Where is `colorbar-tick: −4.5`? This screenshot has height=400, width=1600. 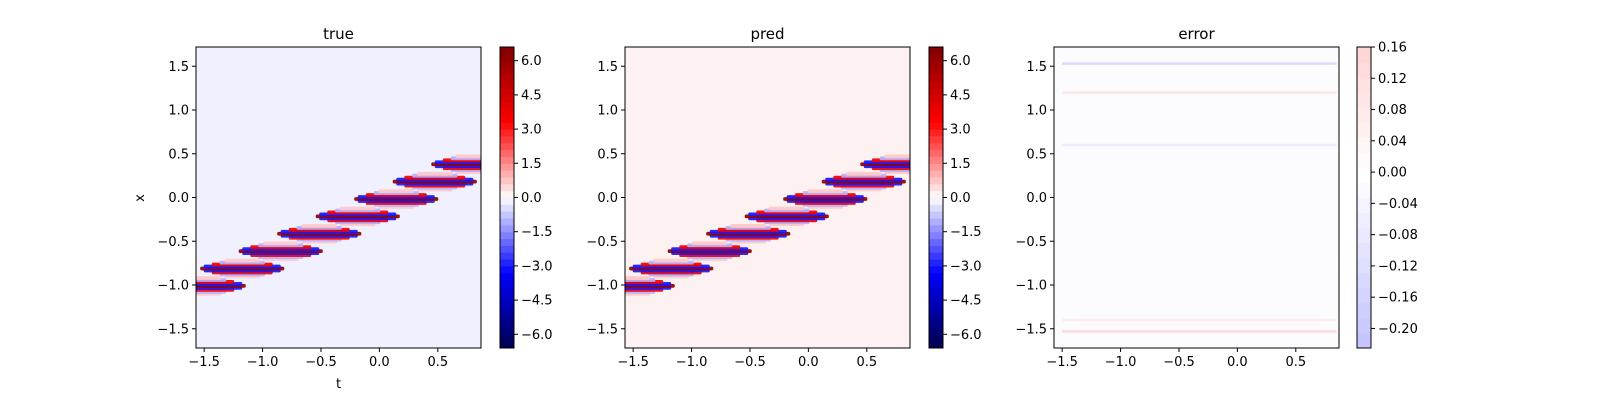
colorbar-tick: −4.5 is located at coordinates (533, 301).